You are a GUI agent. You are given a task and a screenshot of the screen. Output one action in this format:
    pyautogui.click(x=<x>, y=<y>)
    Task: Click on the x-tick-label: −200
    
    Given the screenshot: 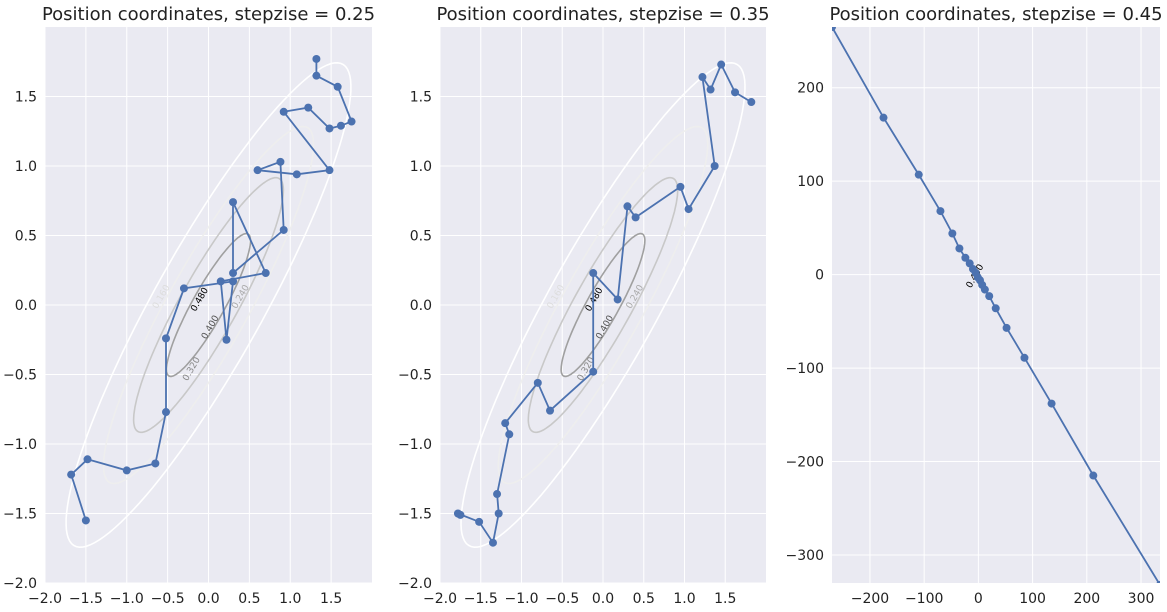 What is the action you would take?
    pyautogui.click(x=870, y=599)
    